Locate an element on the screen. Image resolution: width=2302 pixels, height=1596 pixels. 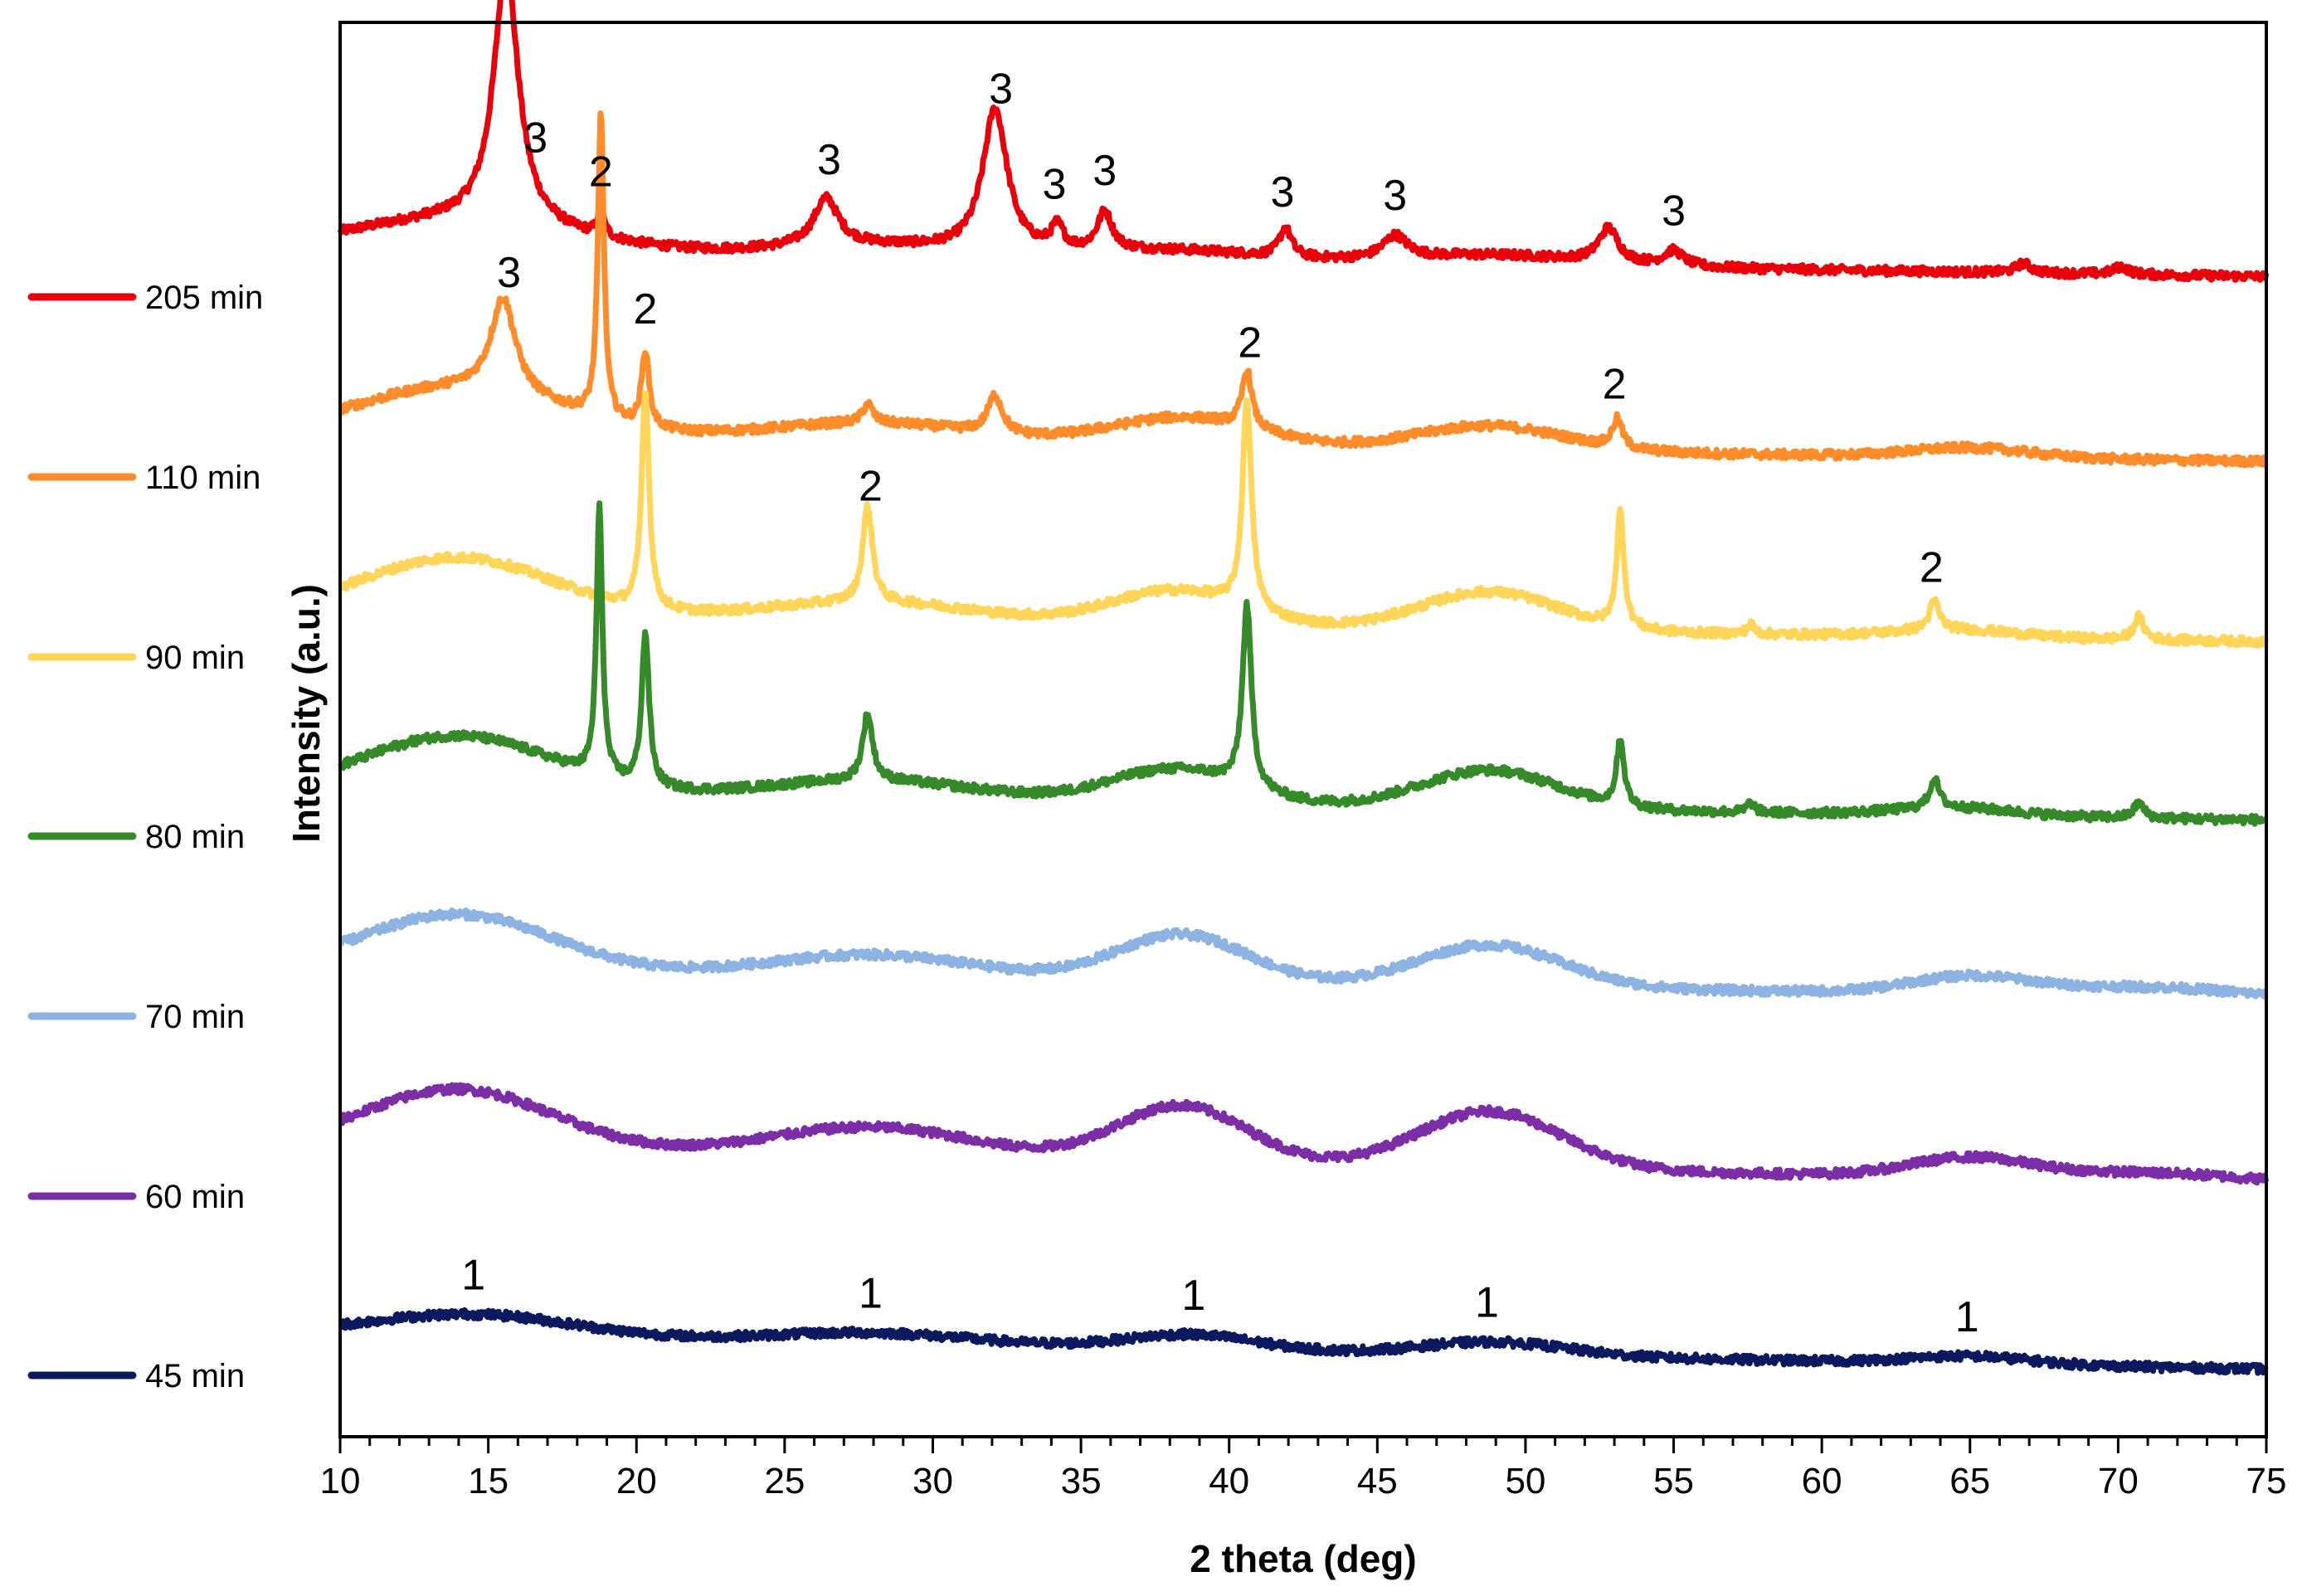
legend-label: 80 min is located at coordinates (195, 837).